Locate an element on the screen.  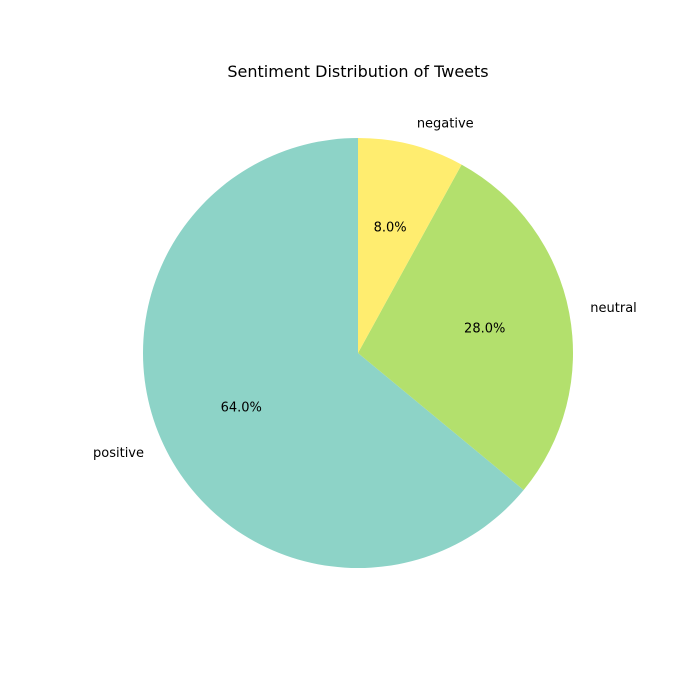
percent-label-neutral: 28.0% is located at coordinates (484, 328).